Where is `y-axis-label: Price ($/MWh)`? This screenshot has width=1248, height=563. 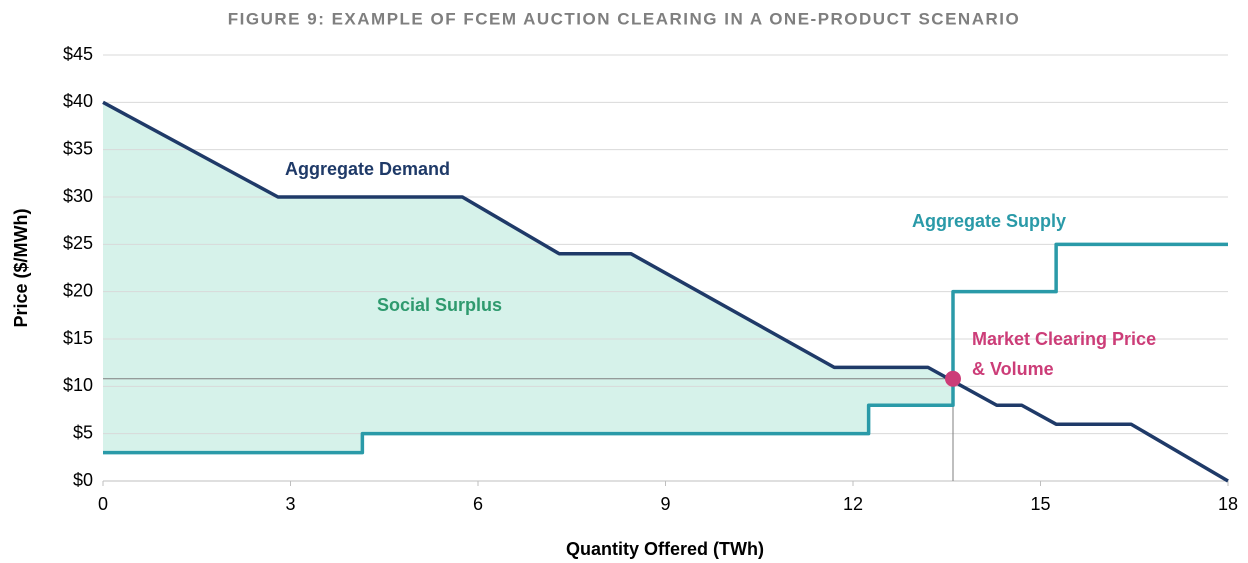
y-axis-label: Price ($/MWh) is located at coordinates (21, 267).